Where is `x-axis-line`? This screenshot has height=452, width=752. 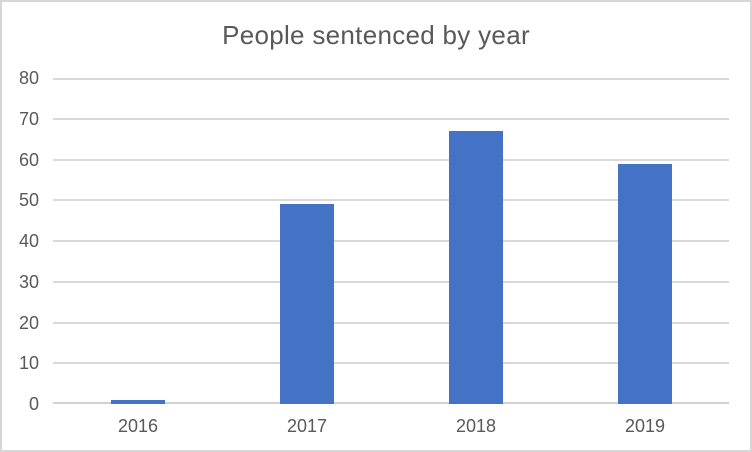 x-axis-line is located at coordinates (391, 403).